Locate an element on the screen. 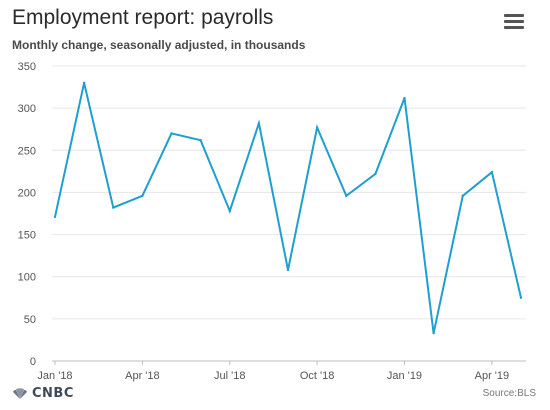  y-tick-label: 300 is located at coordinates (27, 109).